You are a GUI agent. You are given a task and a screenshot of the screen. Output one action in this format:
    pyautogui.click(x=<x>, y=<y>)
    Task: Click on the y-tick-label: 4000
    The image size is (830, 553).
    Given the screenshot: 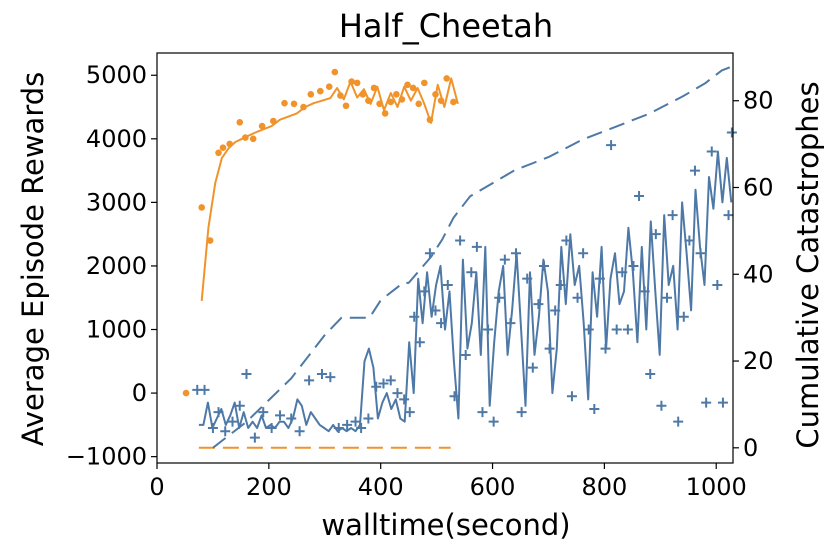 What is the action you would take?
    pyautogui.click(x=116, y=139)
    